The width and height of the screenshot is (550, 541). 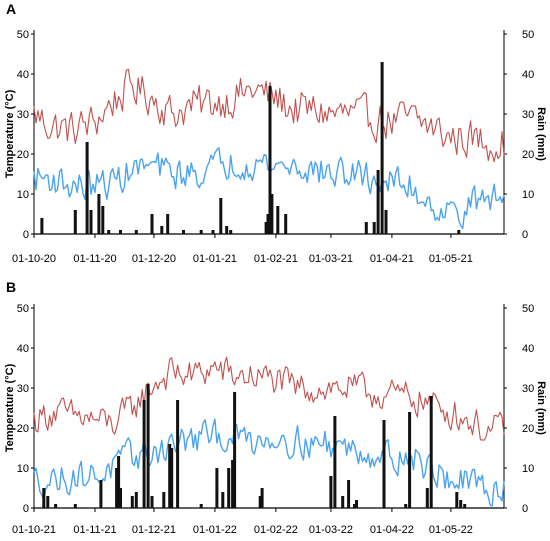 What do you see at coordinates (528, 309) in the screenshot?
I see `y-right-tick-label: 50` at bounding box center [528, 309].